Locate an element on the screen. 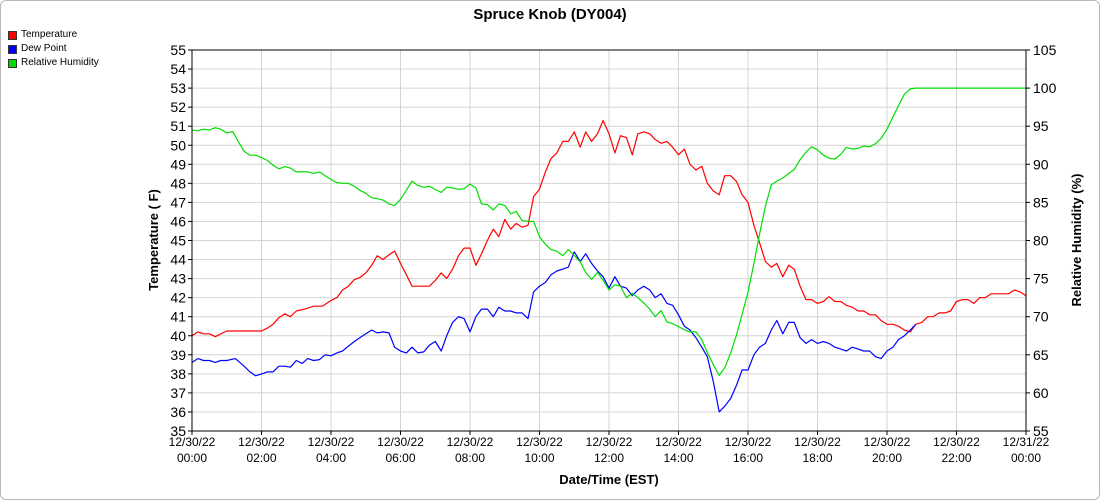  legend: Temperature Dew Point Relative Humidity is located at coordinates (53, 49).